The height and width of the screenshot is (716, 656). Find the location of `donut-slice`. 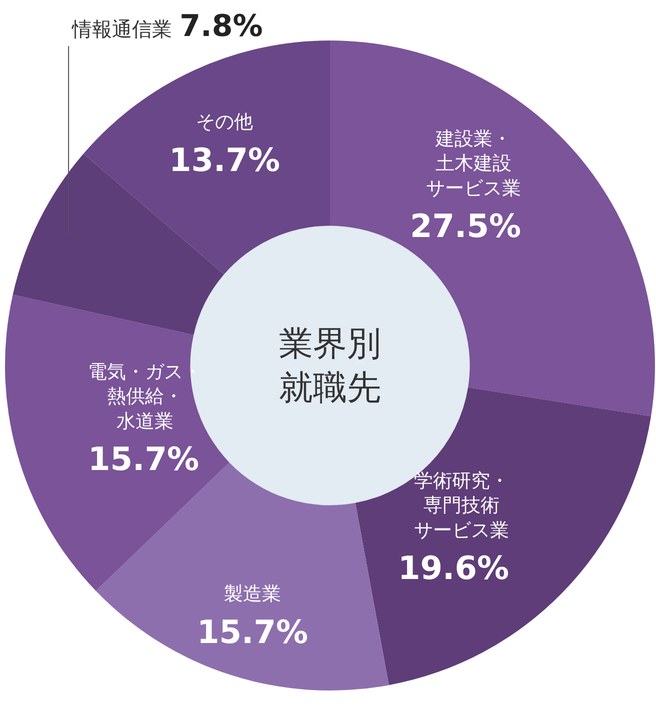

donut-slice is located at coordinates (207, 157).